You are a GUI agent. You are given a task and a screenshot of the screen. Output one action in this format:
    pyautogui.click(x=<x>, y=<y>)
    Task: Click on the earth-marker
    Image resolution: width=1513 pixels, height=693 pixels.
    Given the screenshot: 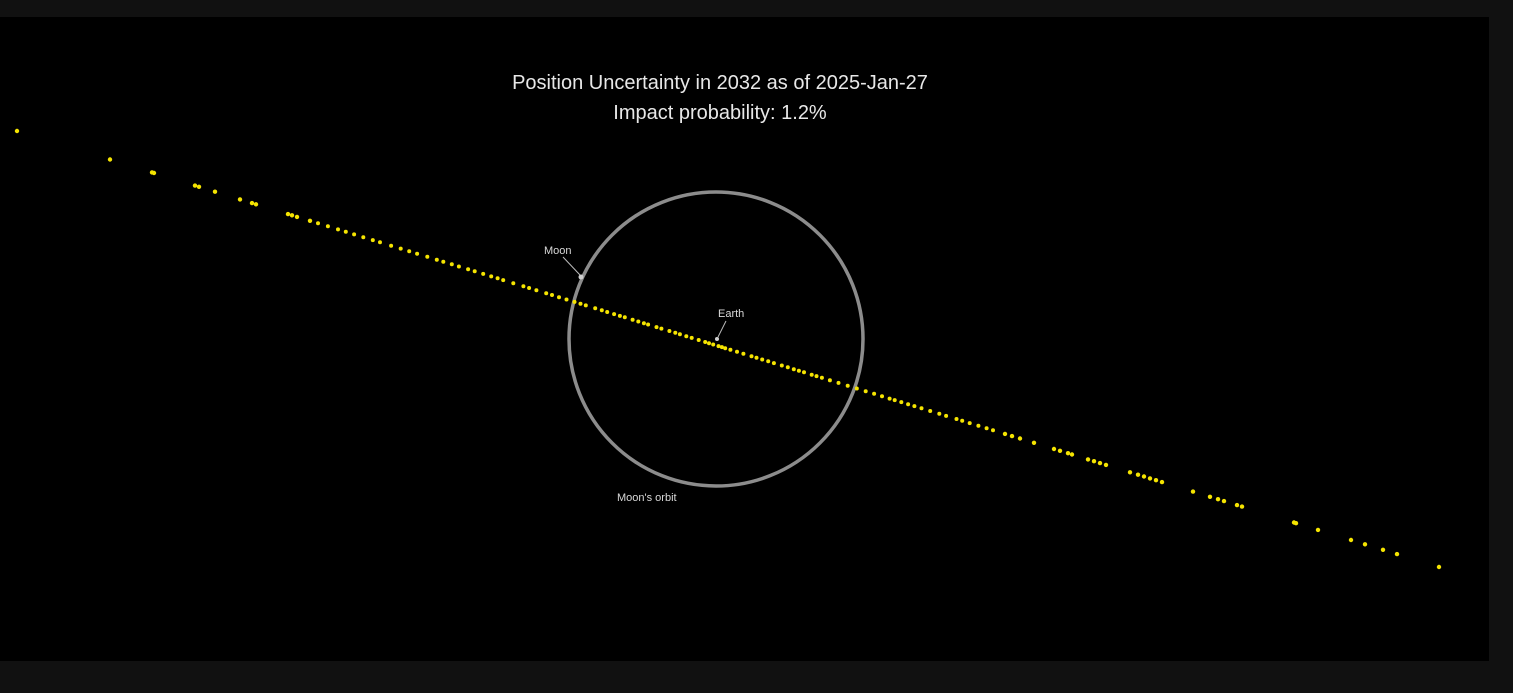 What is the action you would take?
    pyautogui.click(x=717, y=339)
    